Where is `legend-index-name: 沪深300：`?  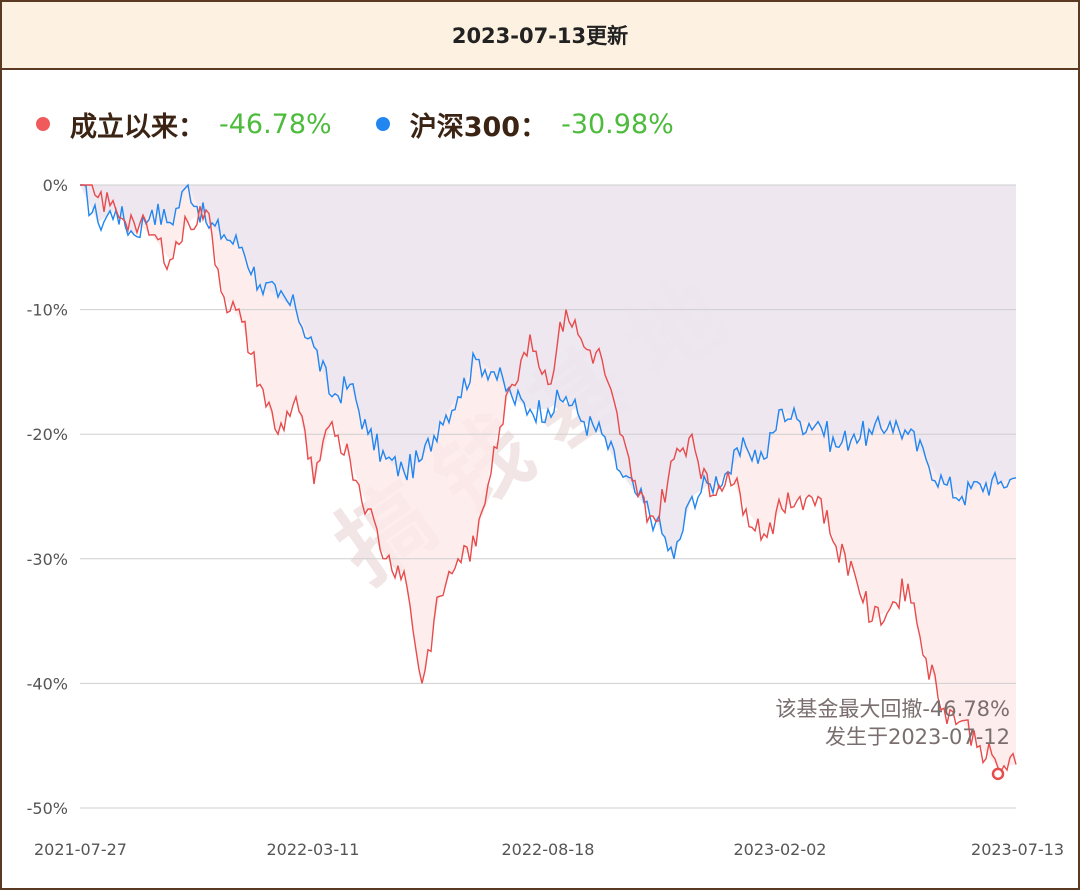 legend-index-name: 沪深300： is located at coordinates (478, 127).